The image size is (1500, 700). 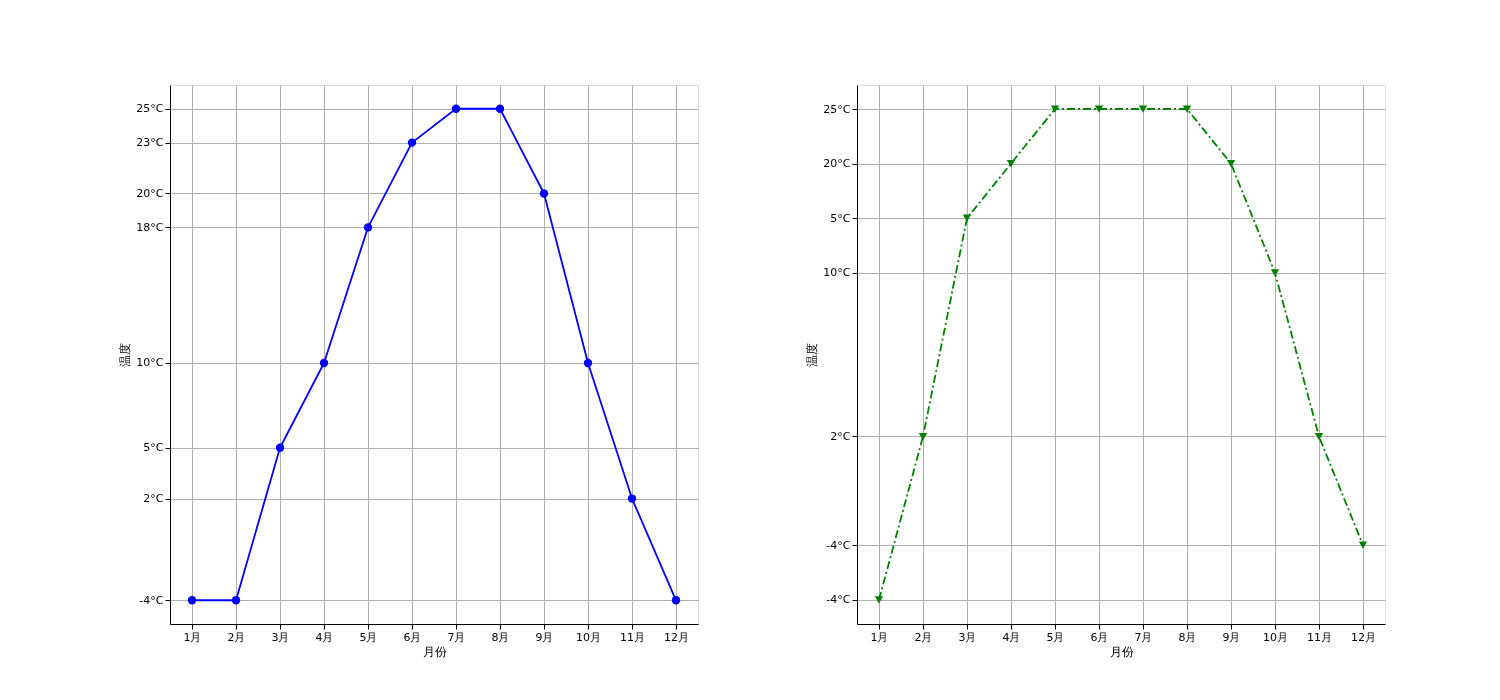 I want to click on y-tick-label: -4°C, so click(x=151, y=600).